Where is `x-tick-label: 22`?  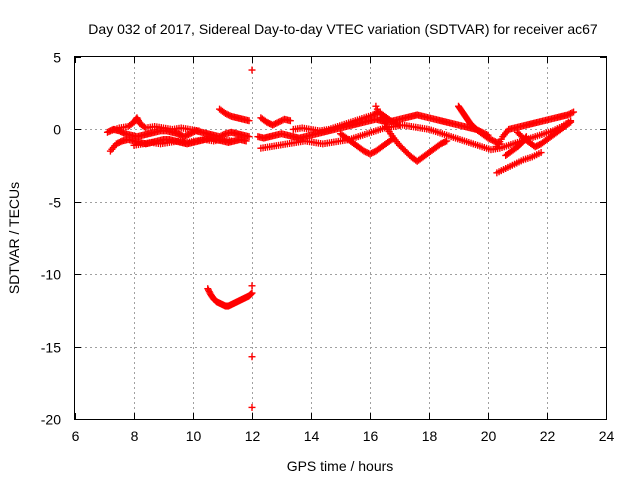
x-tick-label: 22 is located at coordinates (548, 436).